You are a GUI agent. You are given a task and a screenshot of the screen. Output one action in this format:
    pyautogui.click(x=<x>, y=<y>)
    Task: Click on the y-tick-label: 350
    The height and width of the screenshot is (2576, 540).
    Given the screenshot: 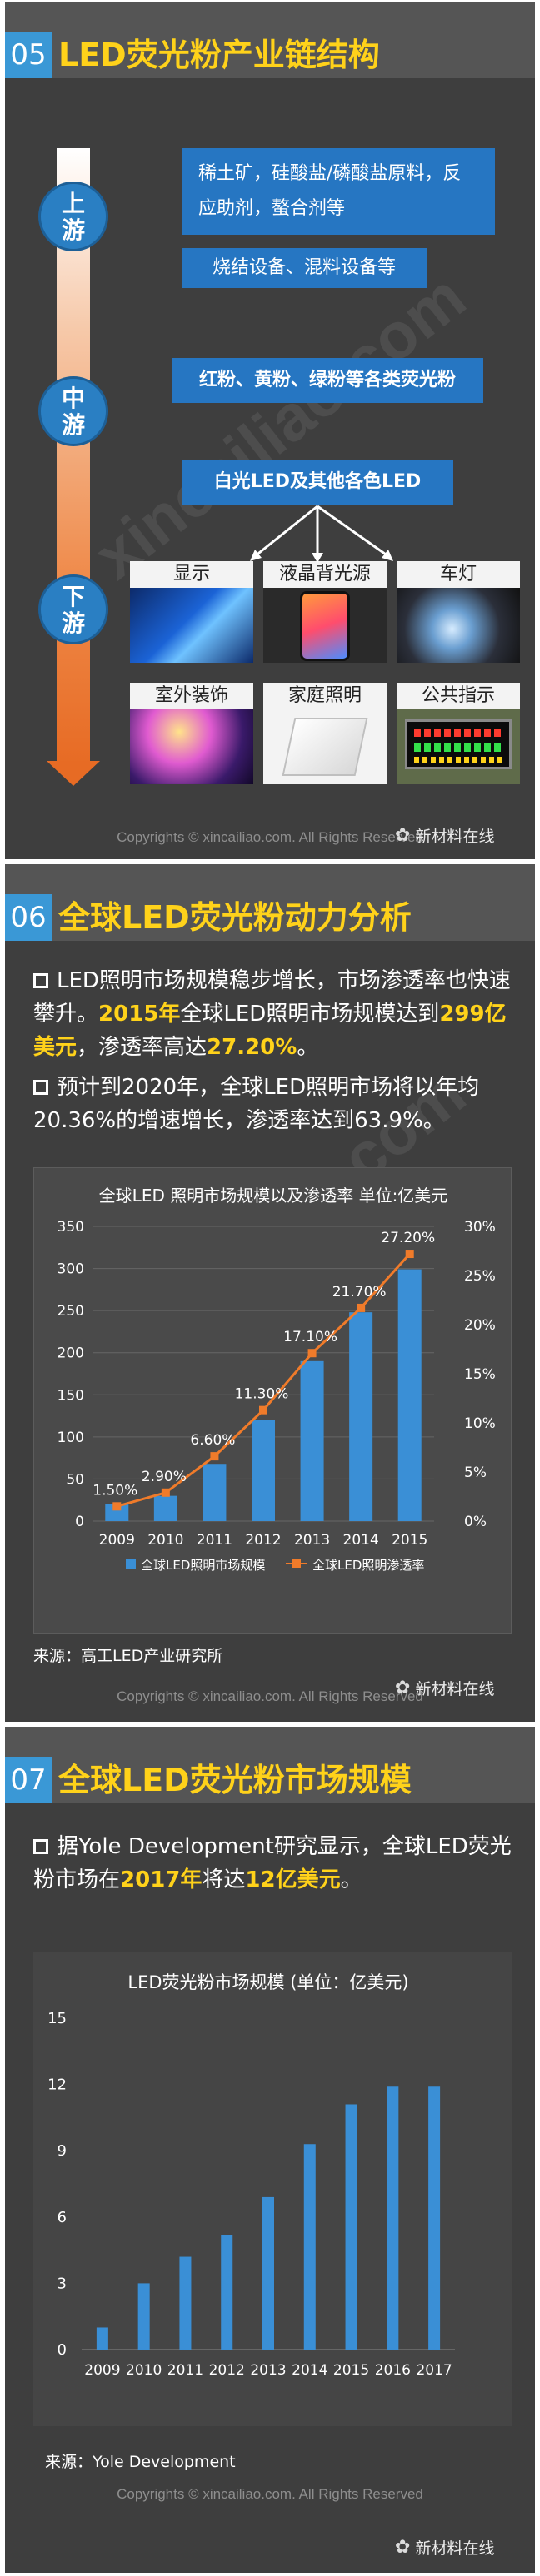 What is the action you would take?
    pyautogui.click(x=71, y=1227)
    